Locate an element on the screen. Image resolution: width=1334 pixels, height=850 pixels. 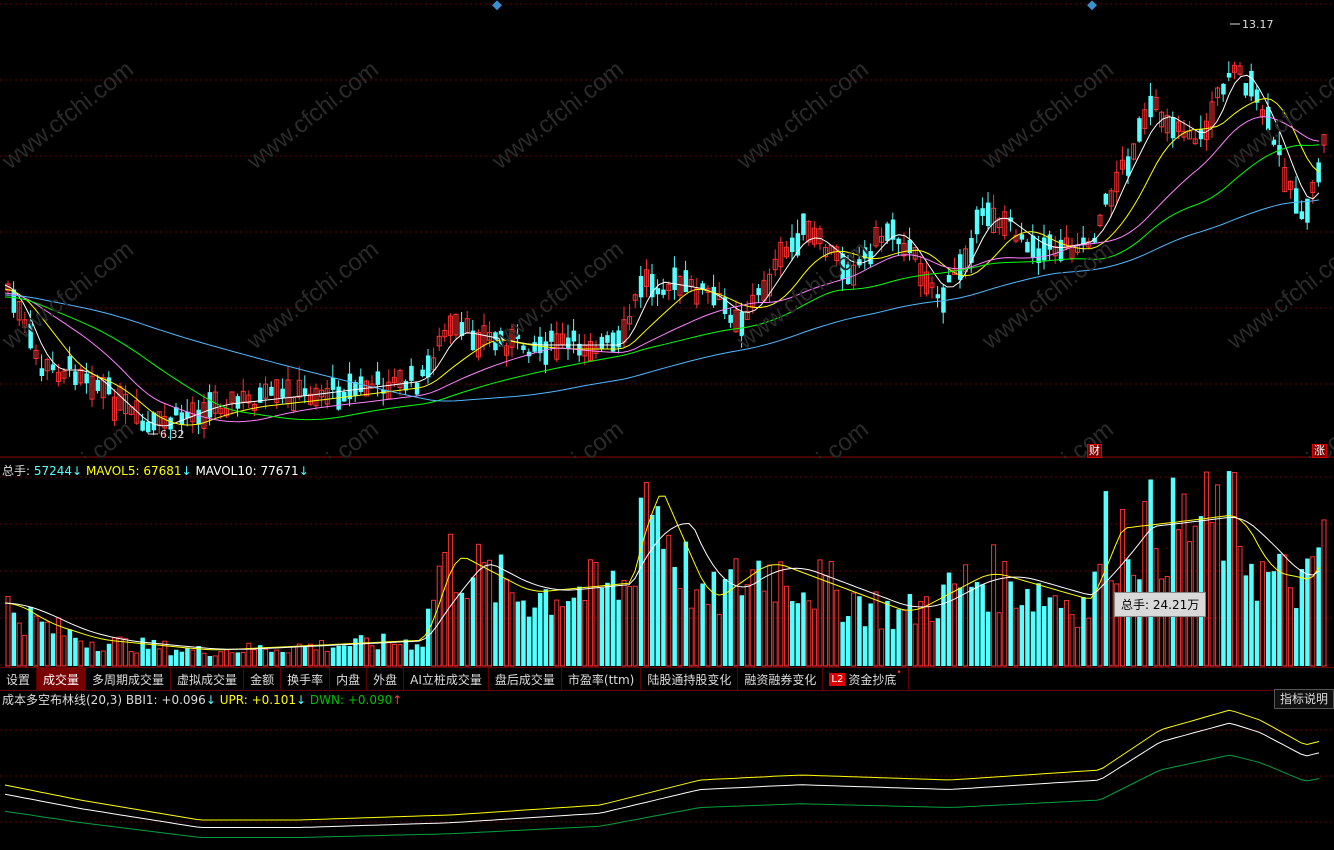
tab-ai-volume: AI立桩成交量 is located at coordinates (446, 679).